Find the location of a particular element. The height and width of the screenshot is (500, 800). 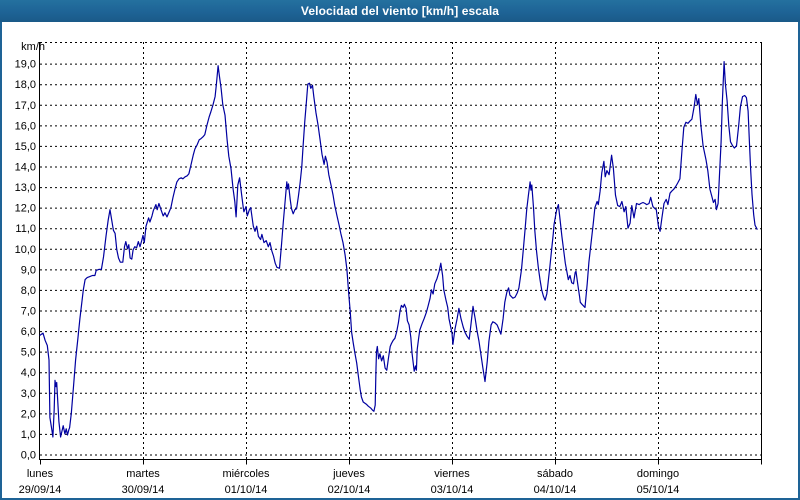

x-date-label: 03/10/14 is located at coordinates (452, 490).